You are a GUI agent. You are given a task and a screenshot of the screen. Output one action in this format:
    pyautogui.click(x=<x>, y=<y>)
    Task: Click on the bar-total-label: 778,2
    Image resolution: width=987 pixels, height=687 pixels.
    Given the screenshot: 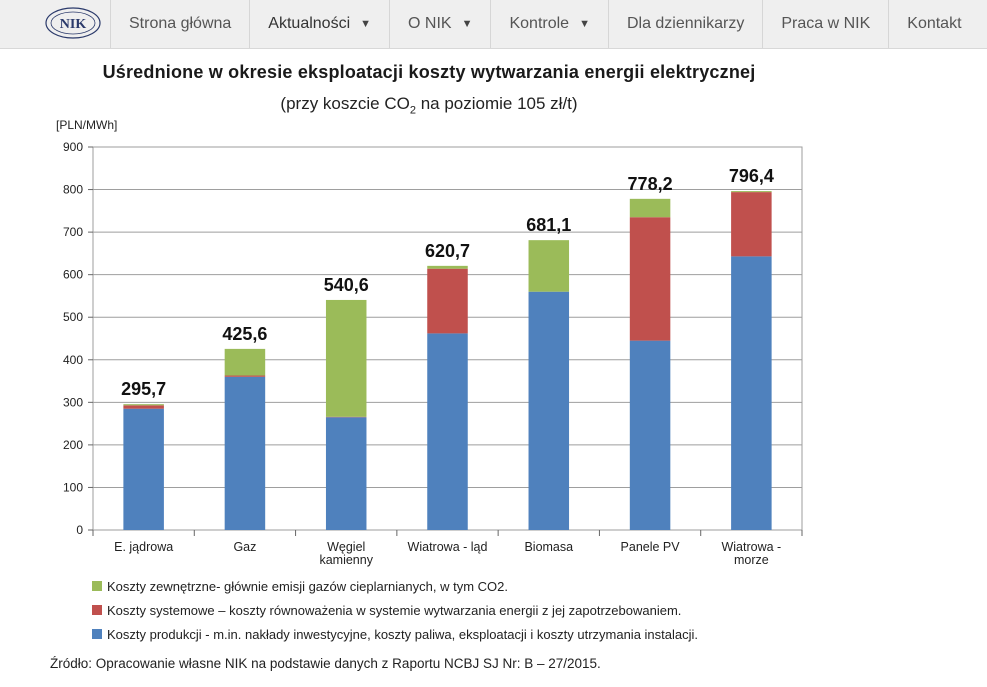 What is the action you would take?
    pyautogui.click(x=650, y=184)
    